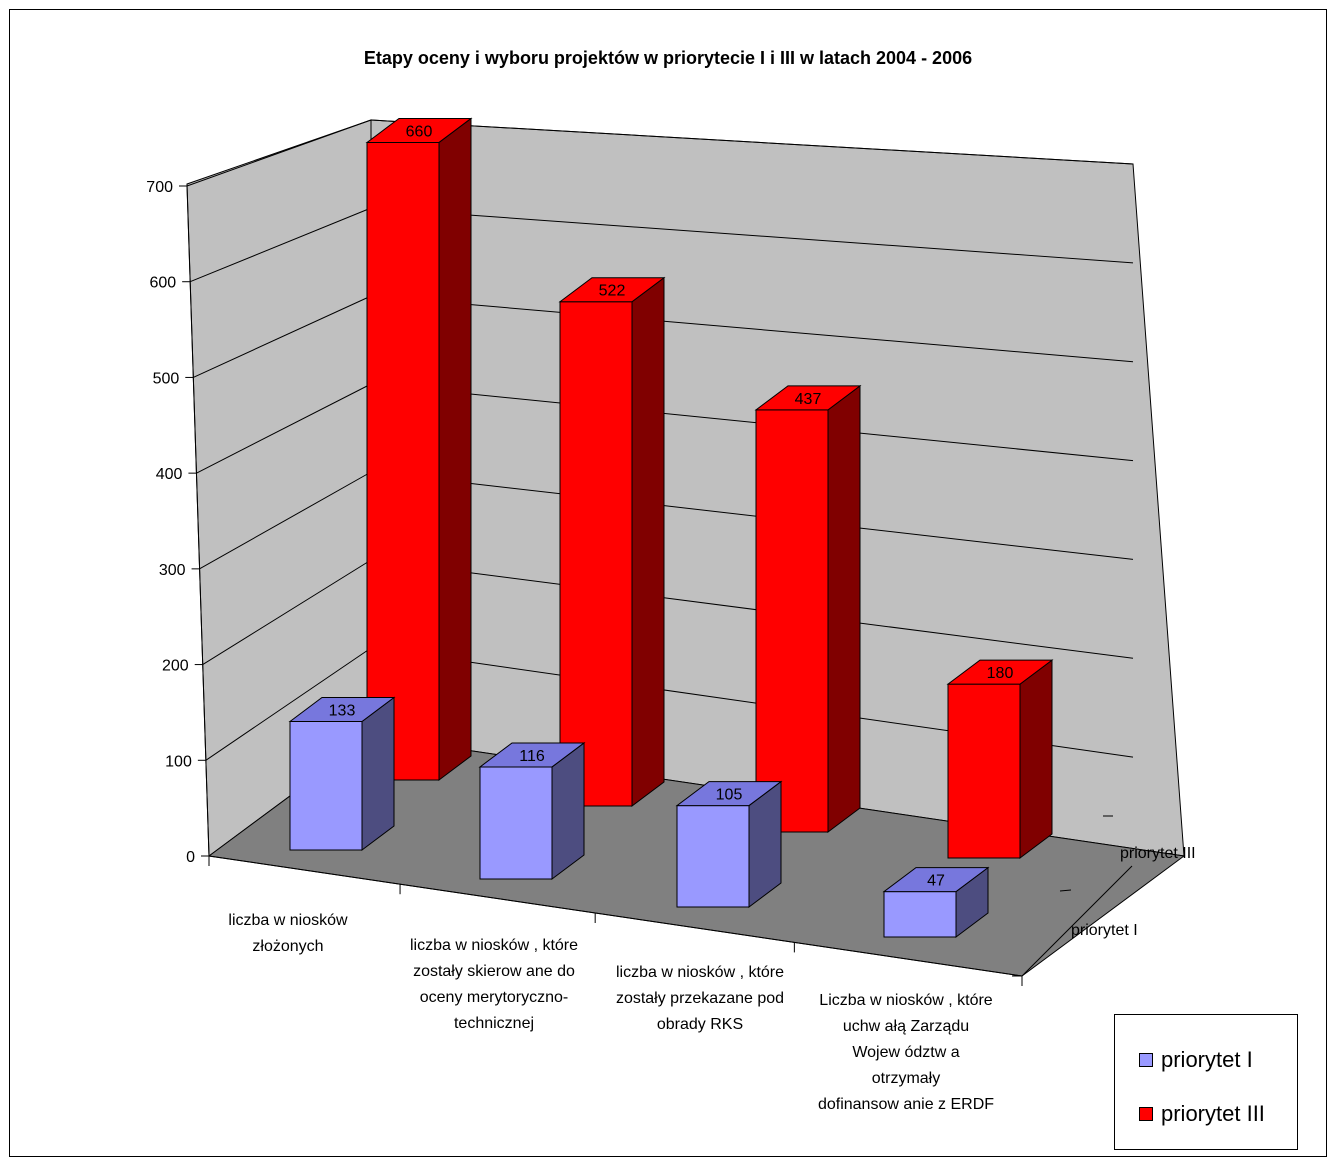 The height and width of the screenshot is (1166, 1337). What do you see at coordinates (1146, 1114) in the screenshot?
I see `legend-swatch-priorytet-iii` at bounding box center [1146, 1114].